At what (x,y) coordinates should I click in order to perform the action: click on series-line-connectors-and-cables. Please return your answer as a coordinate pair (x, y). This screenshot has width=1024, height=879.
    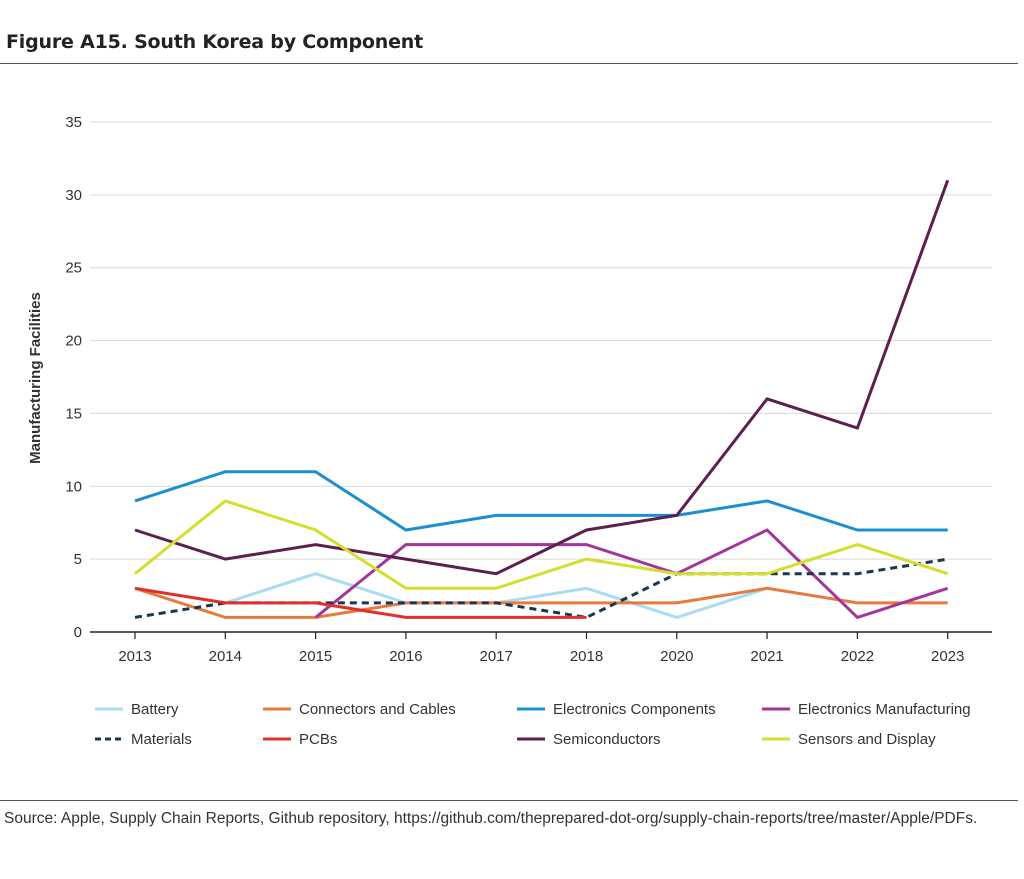
    Looking at the image, I should click on (541, 602).